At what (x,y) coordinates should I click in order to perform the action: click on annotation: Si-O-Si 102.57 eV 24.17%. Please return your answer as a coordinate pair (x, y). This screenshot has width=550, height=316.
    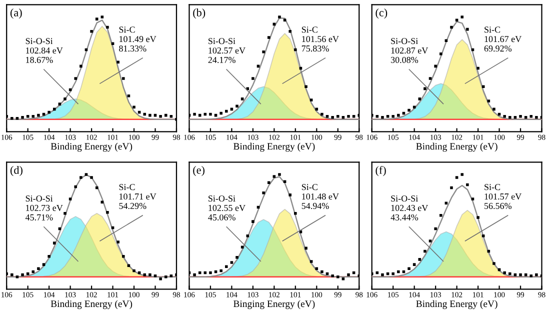
    Looking at the image, I should click on (227, 51).